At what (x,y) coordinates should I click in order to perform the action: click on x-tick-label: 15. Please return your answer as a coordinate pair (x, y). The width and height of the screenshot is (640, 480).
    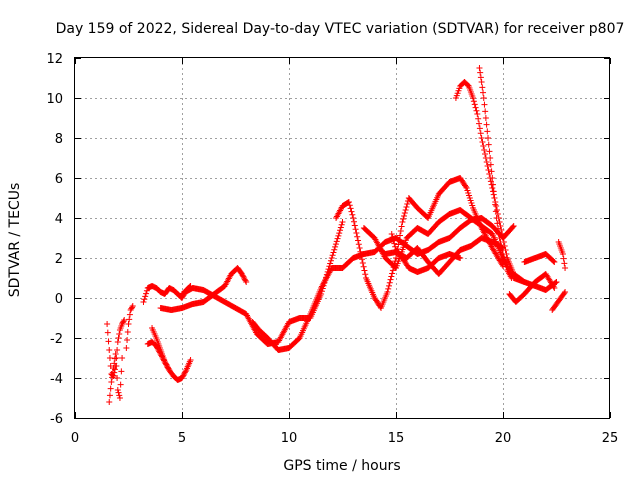
    Looking at the image, I should click on (396, 438).